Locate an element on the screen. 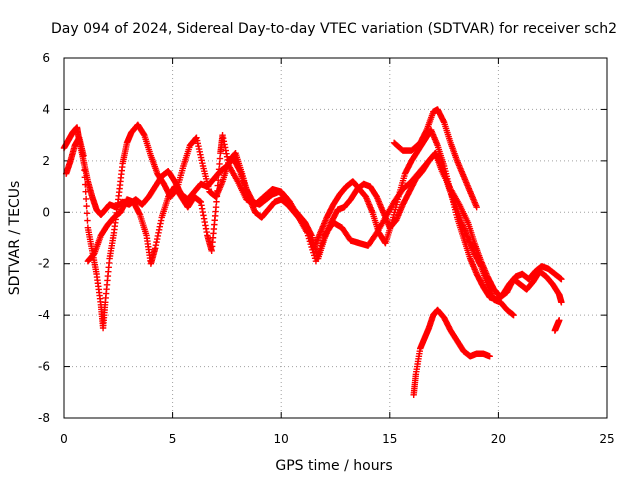 The width and height of the screenshot is (640, 480). y-tick-label: -6 is located at coordinates (44, 367).